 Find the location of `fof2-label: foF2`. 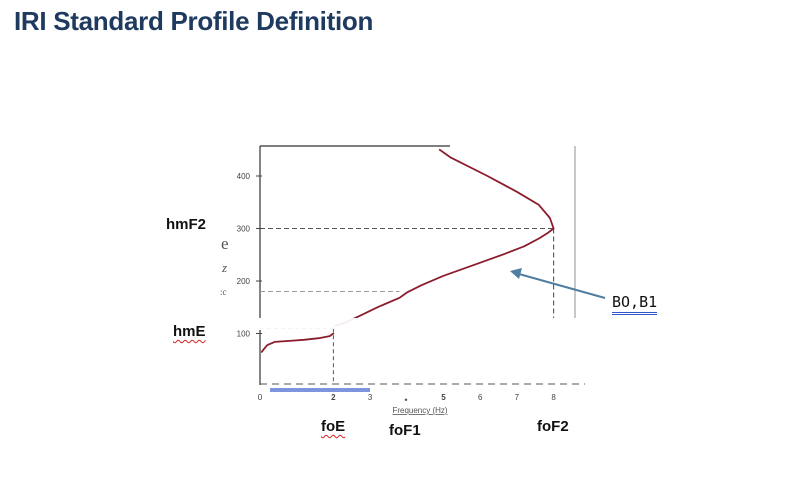

fof2-label: foF2 is located at coordinates (553, 426).